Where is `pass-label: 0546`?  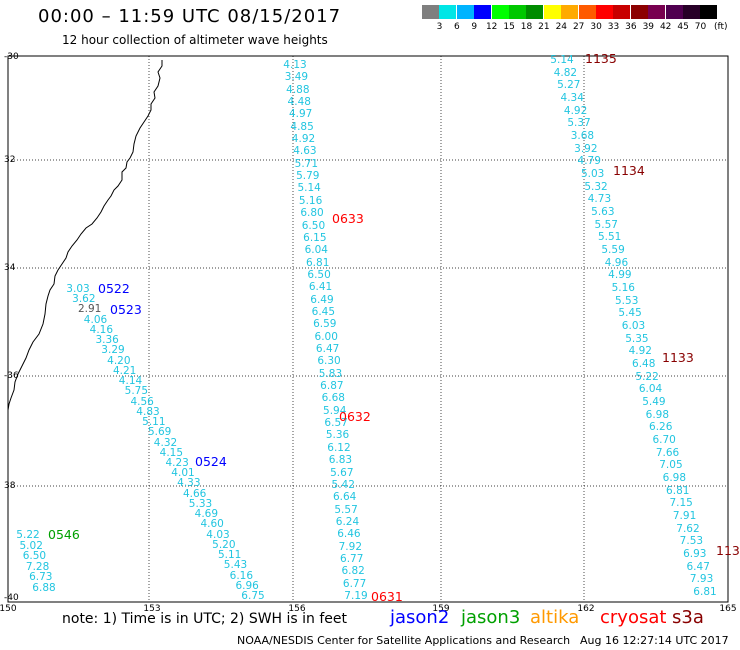 pass-label: 0546 is located at coordinates (64, 534).